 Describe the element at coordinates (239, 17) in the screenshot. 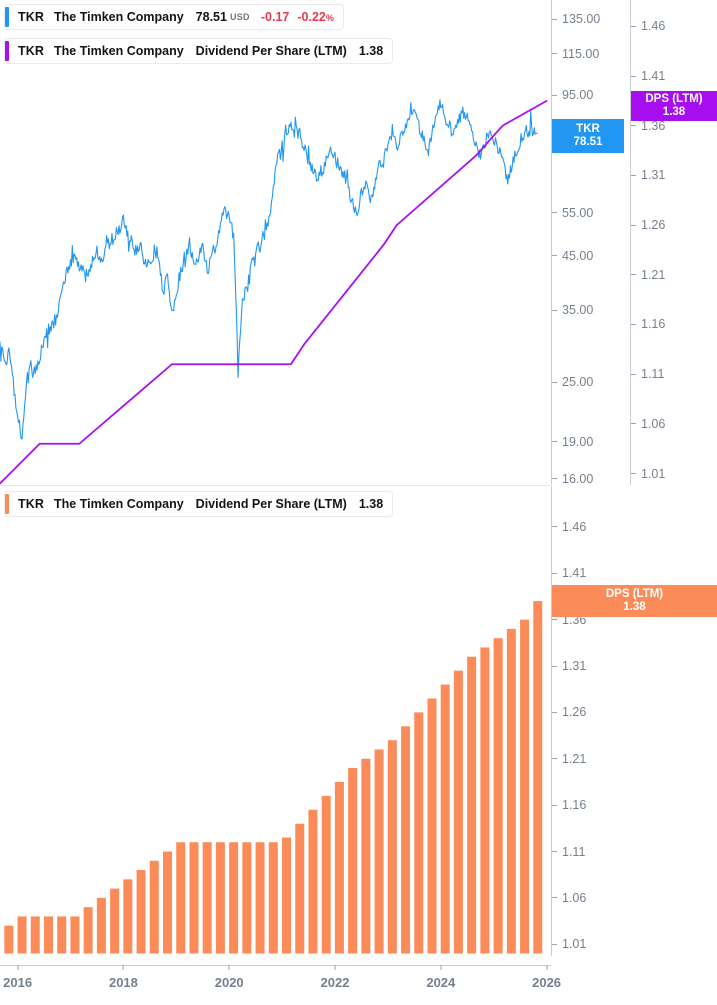

I see `price-legend-currency: USD` at that location.